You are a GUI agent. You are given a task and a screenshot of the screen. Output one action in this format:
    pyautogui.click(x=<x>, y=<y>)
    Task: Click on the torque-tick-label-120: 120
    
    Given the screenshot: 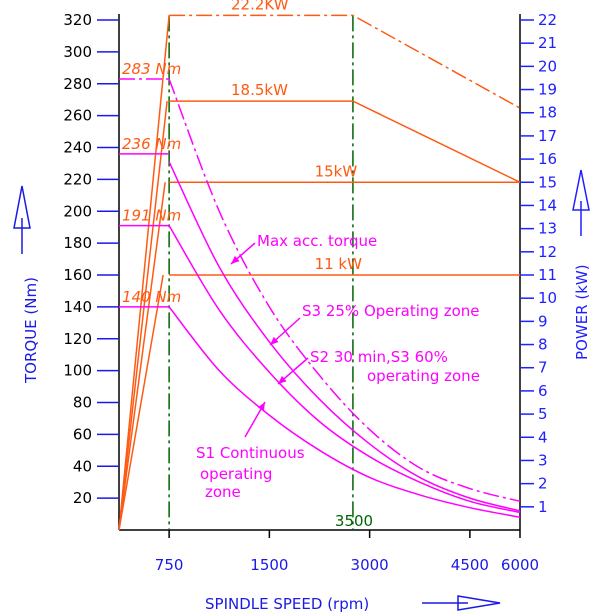 What is the action you would take?
    pyautogui.click(x=77, y=339)
    